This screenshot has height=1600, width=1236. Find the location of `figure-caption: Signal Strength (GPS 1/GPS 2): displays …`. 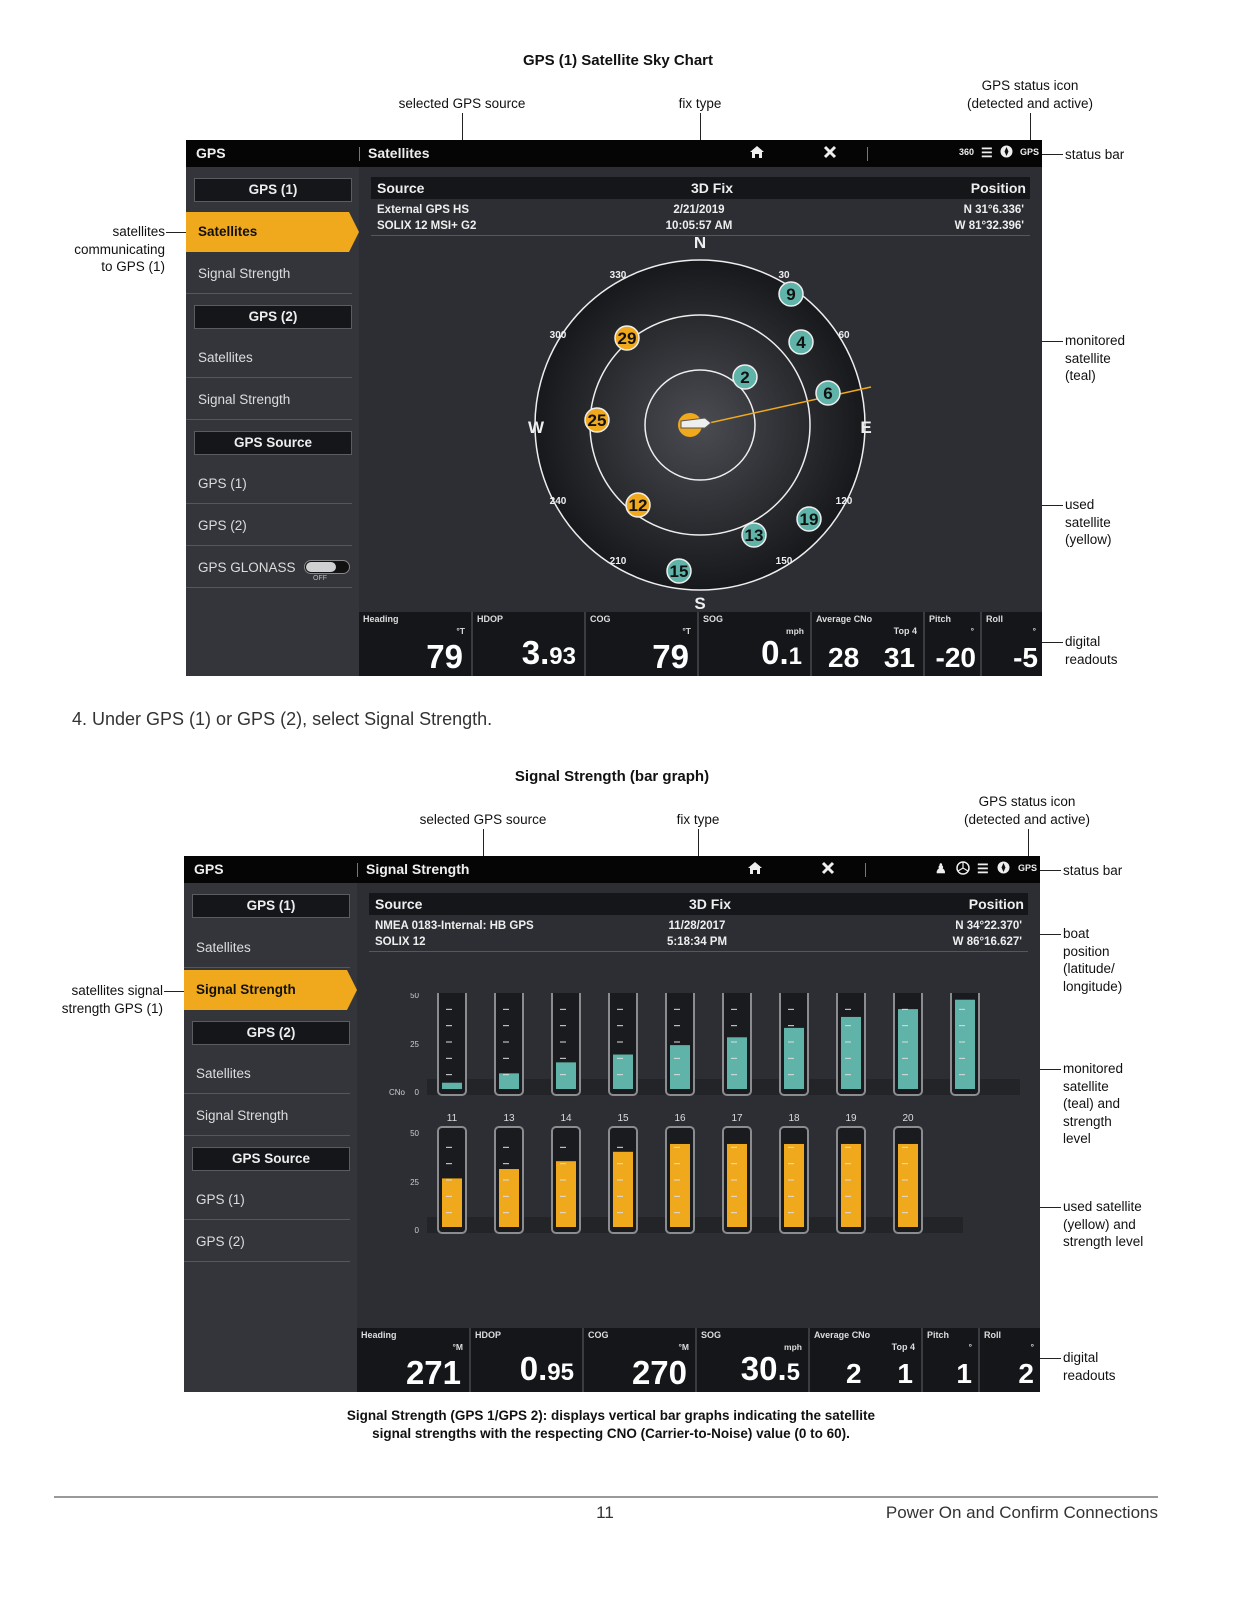

figure-caption: Signal Strength (GPS 1/GPS 2): displays … is located at coordinates (611, 1424).